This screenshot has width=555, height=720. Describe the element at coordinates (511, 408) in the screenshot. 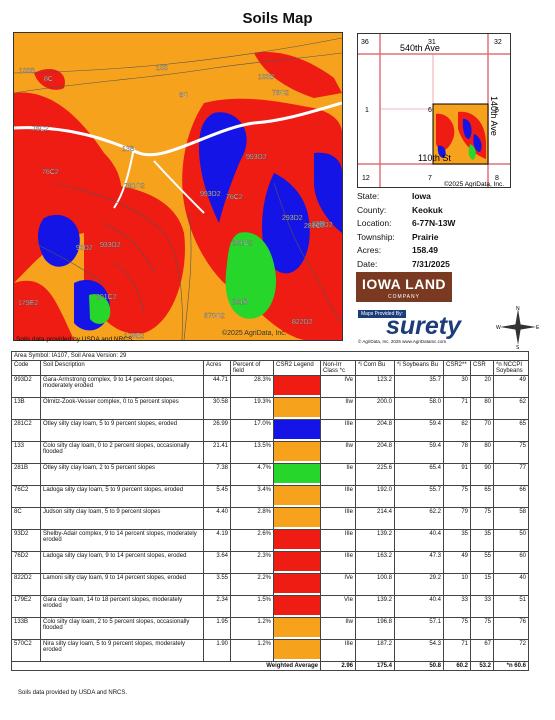

I see `nccpi-soybeans: 62` at that location.